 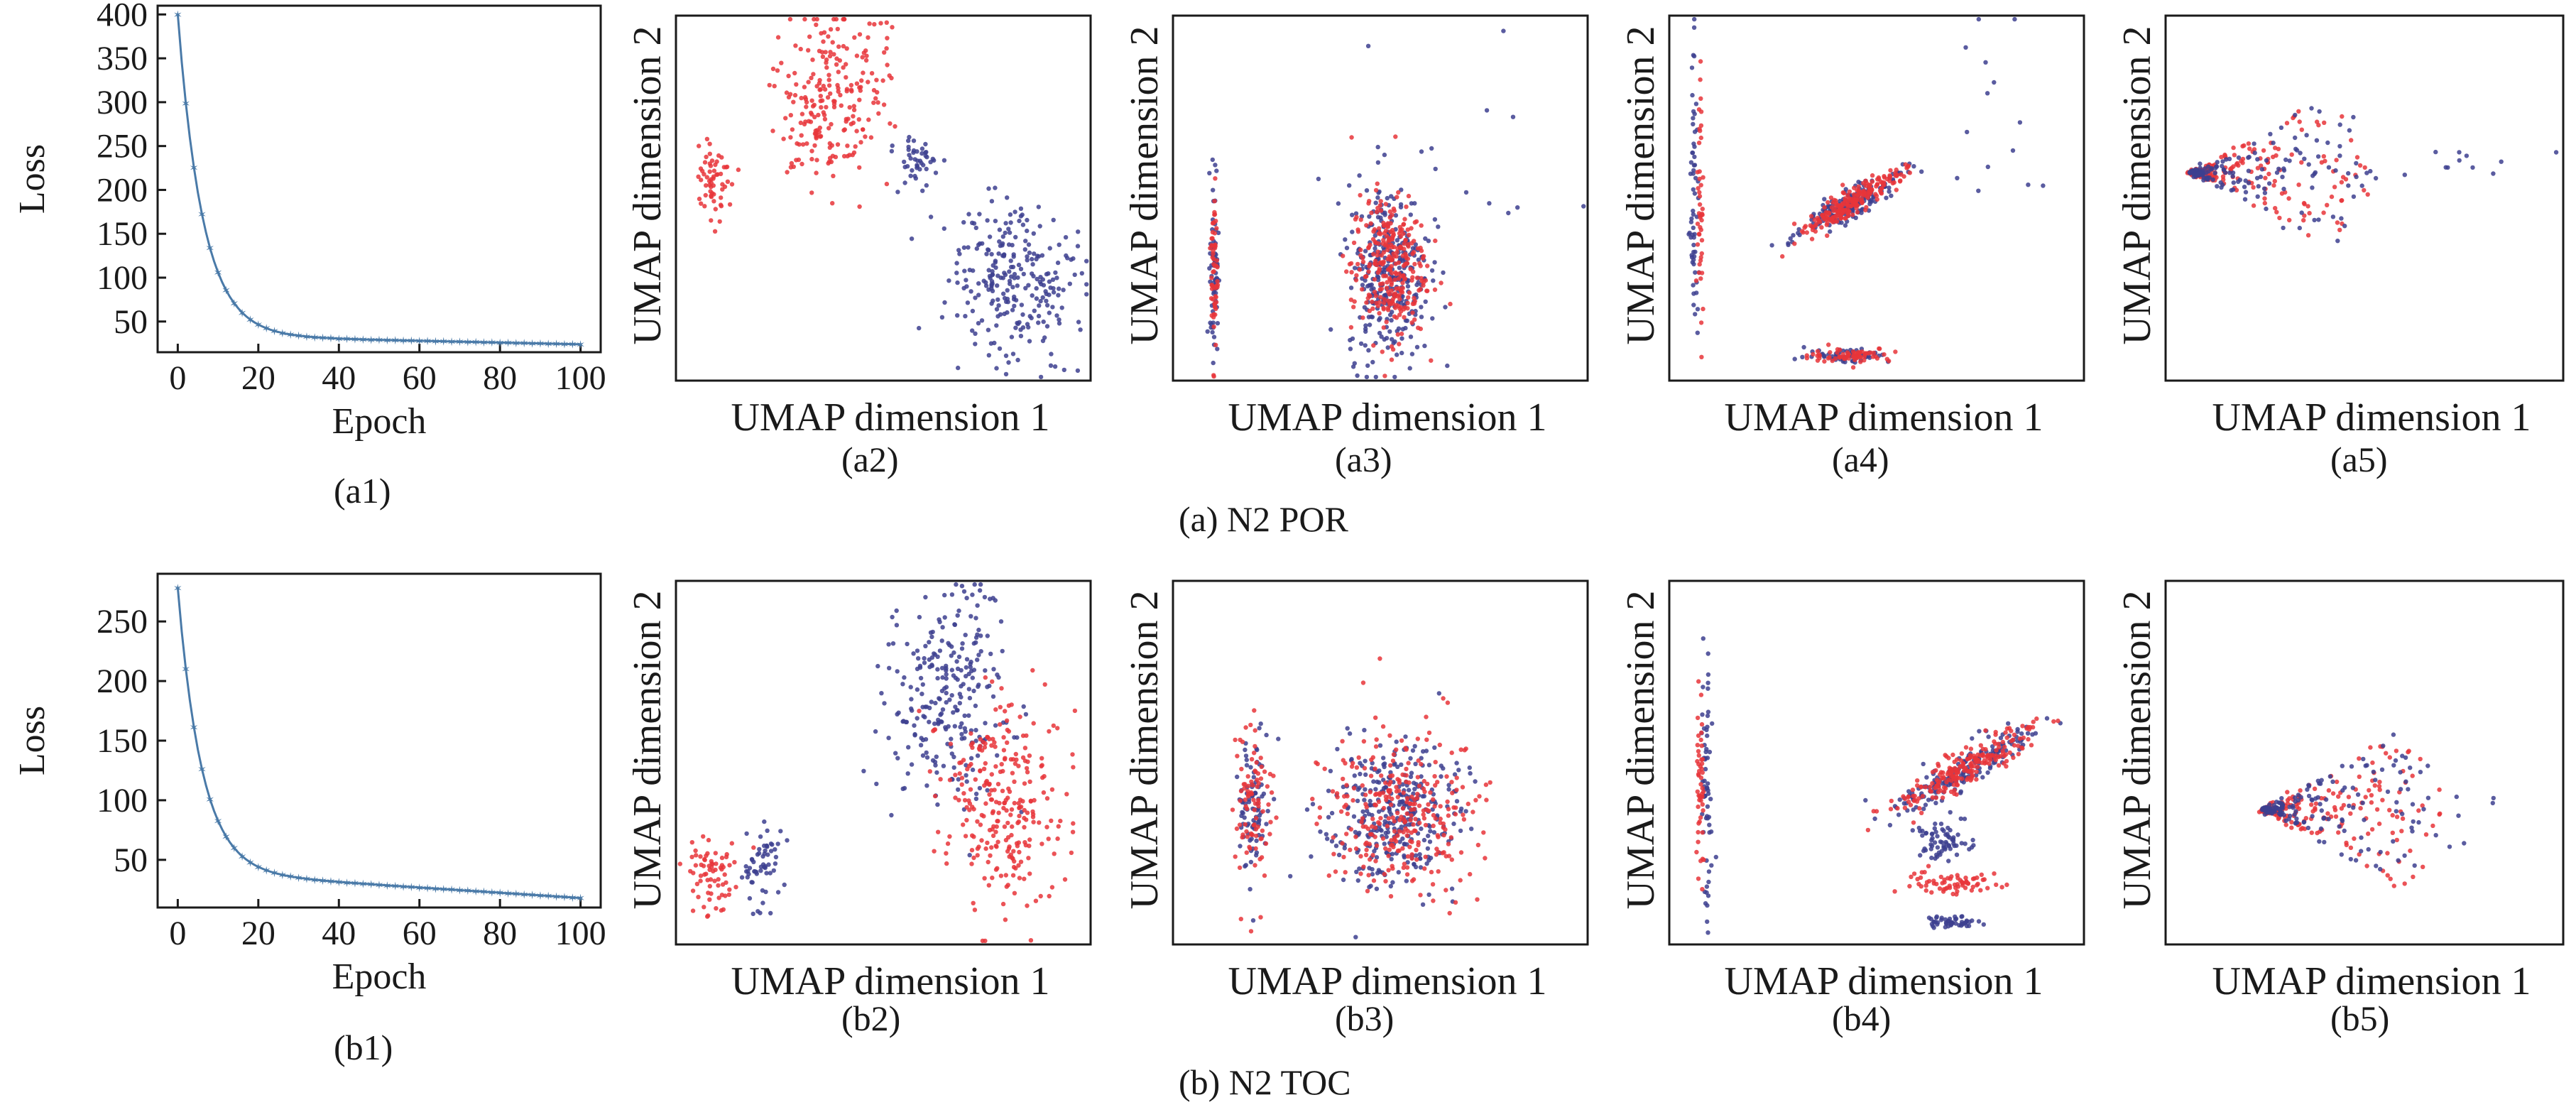 I want to click on y-axis-label: Loss, so click(x=32, y=741).